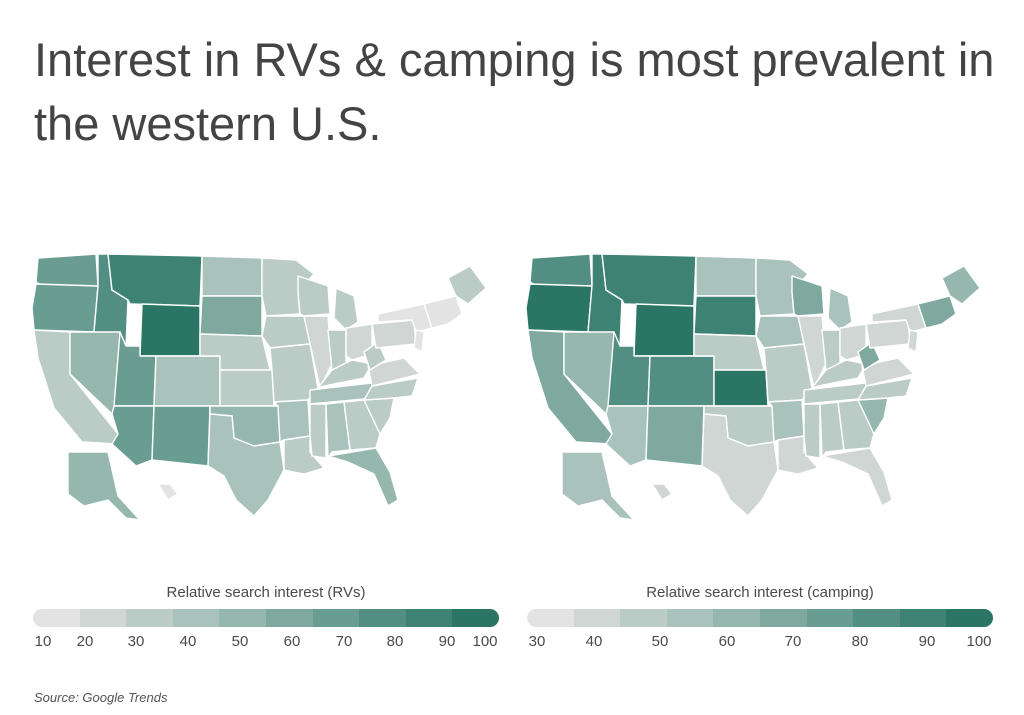 The height and width of the screenshot is (715, 1024). Describe the element at coordinates (318, 431) in the screenshot. I see `state-ms` at that location.